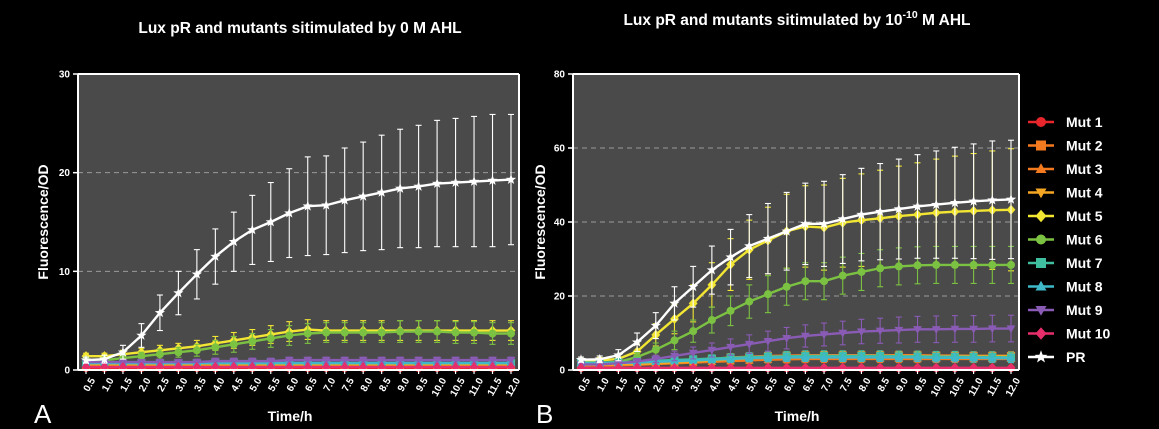  I want to click on panel-a-ytick-label-30: 30, so click(65, 75).